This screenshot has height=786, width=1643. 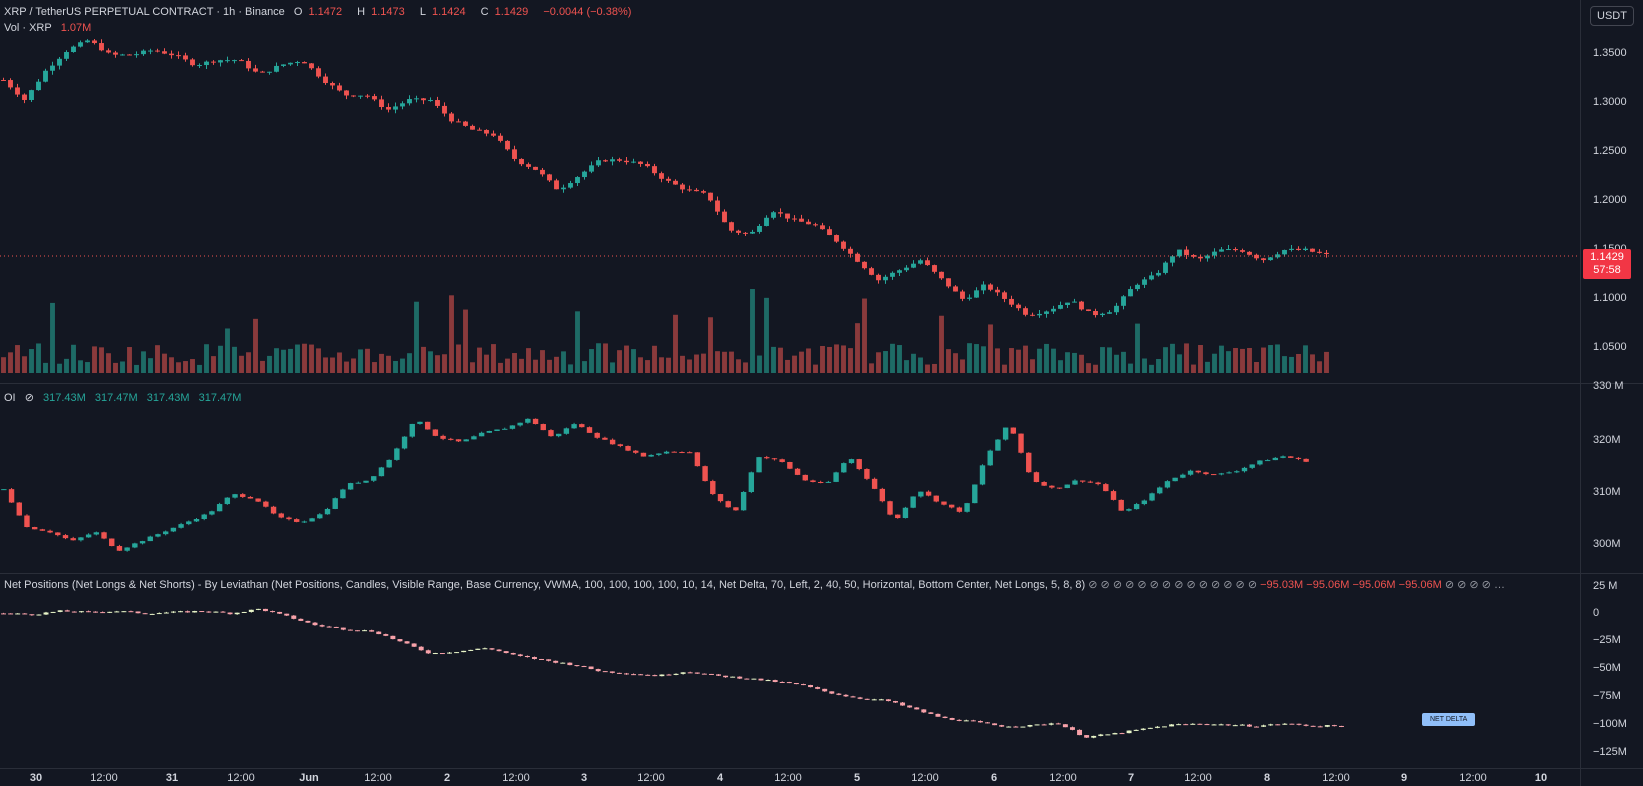 What do you see at coordinates (10, 398) in the screenshot?
I see `oi-title: OI` at bounding box center [10, 398].